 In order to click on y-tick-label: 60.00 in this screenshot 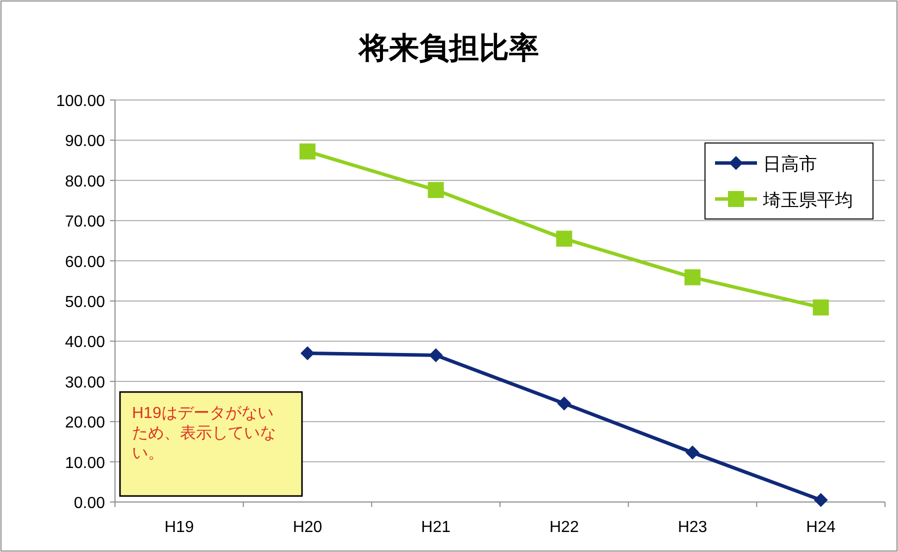, I will do `click(85, 262)`.